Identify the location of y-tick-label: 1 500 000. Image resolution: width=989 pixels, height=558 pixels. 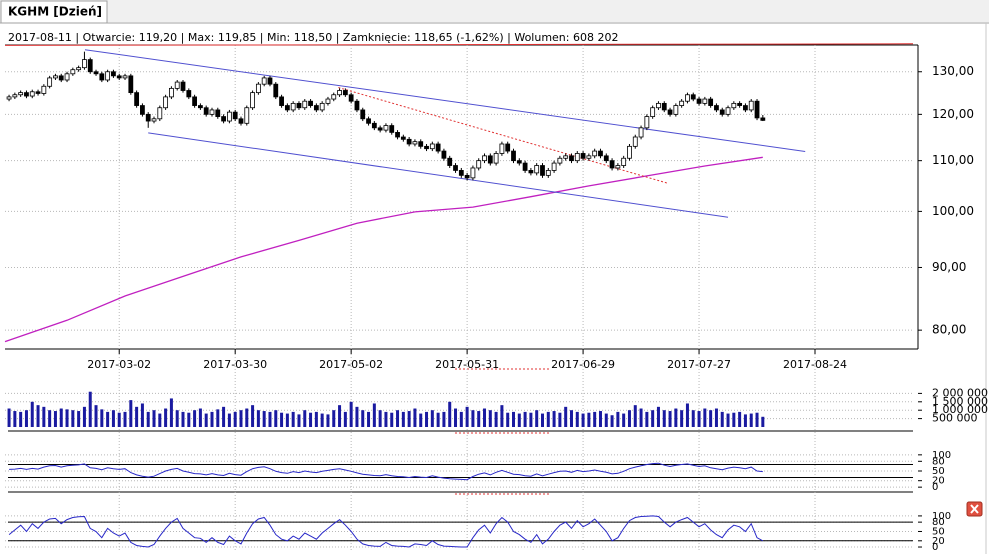
(960, 401).